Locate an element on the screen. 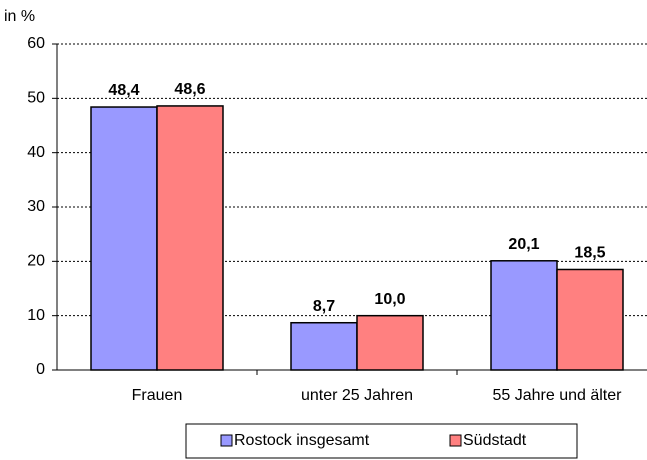  x-tick-label: unter 25 Jahren is located at coordinates (357, 395).